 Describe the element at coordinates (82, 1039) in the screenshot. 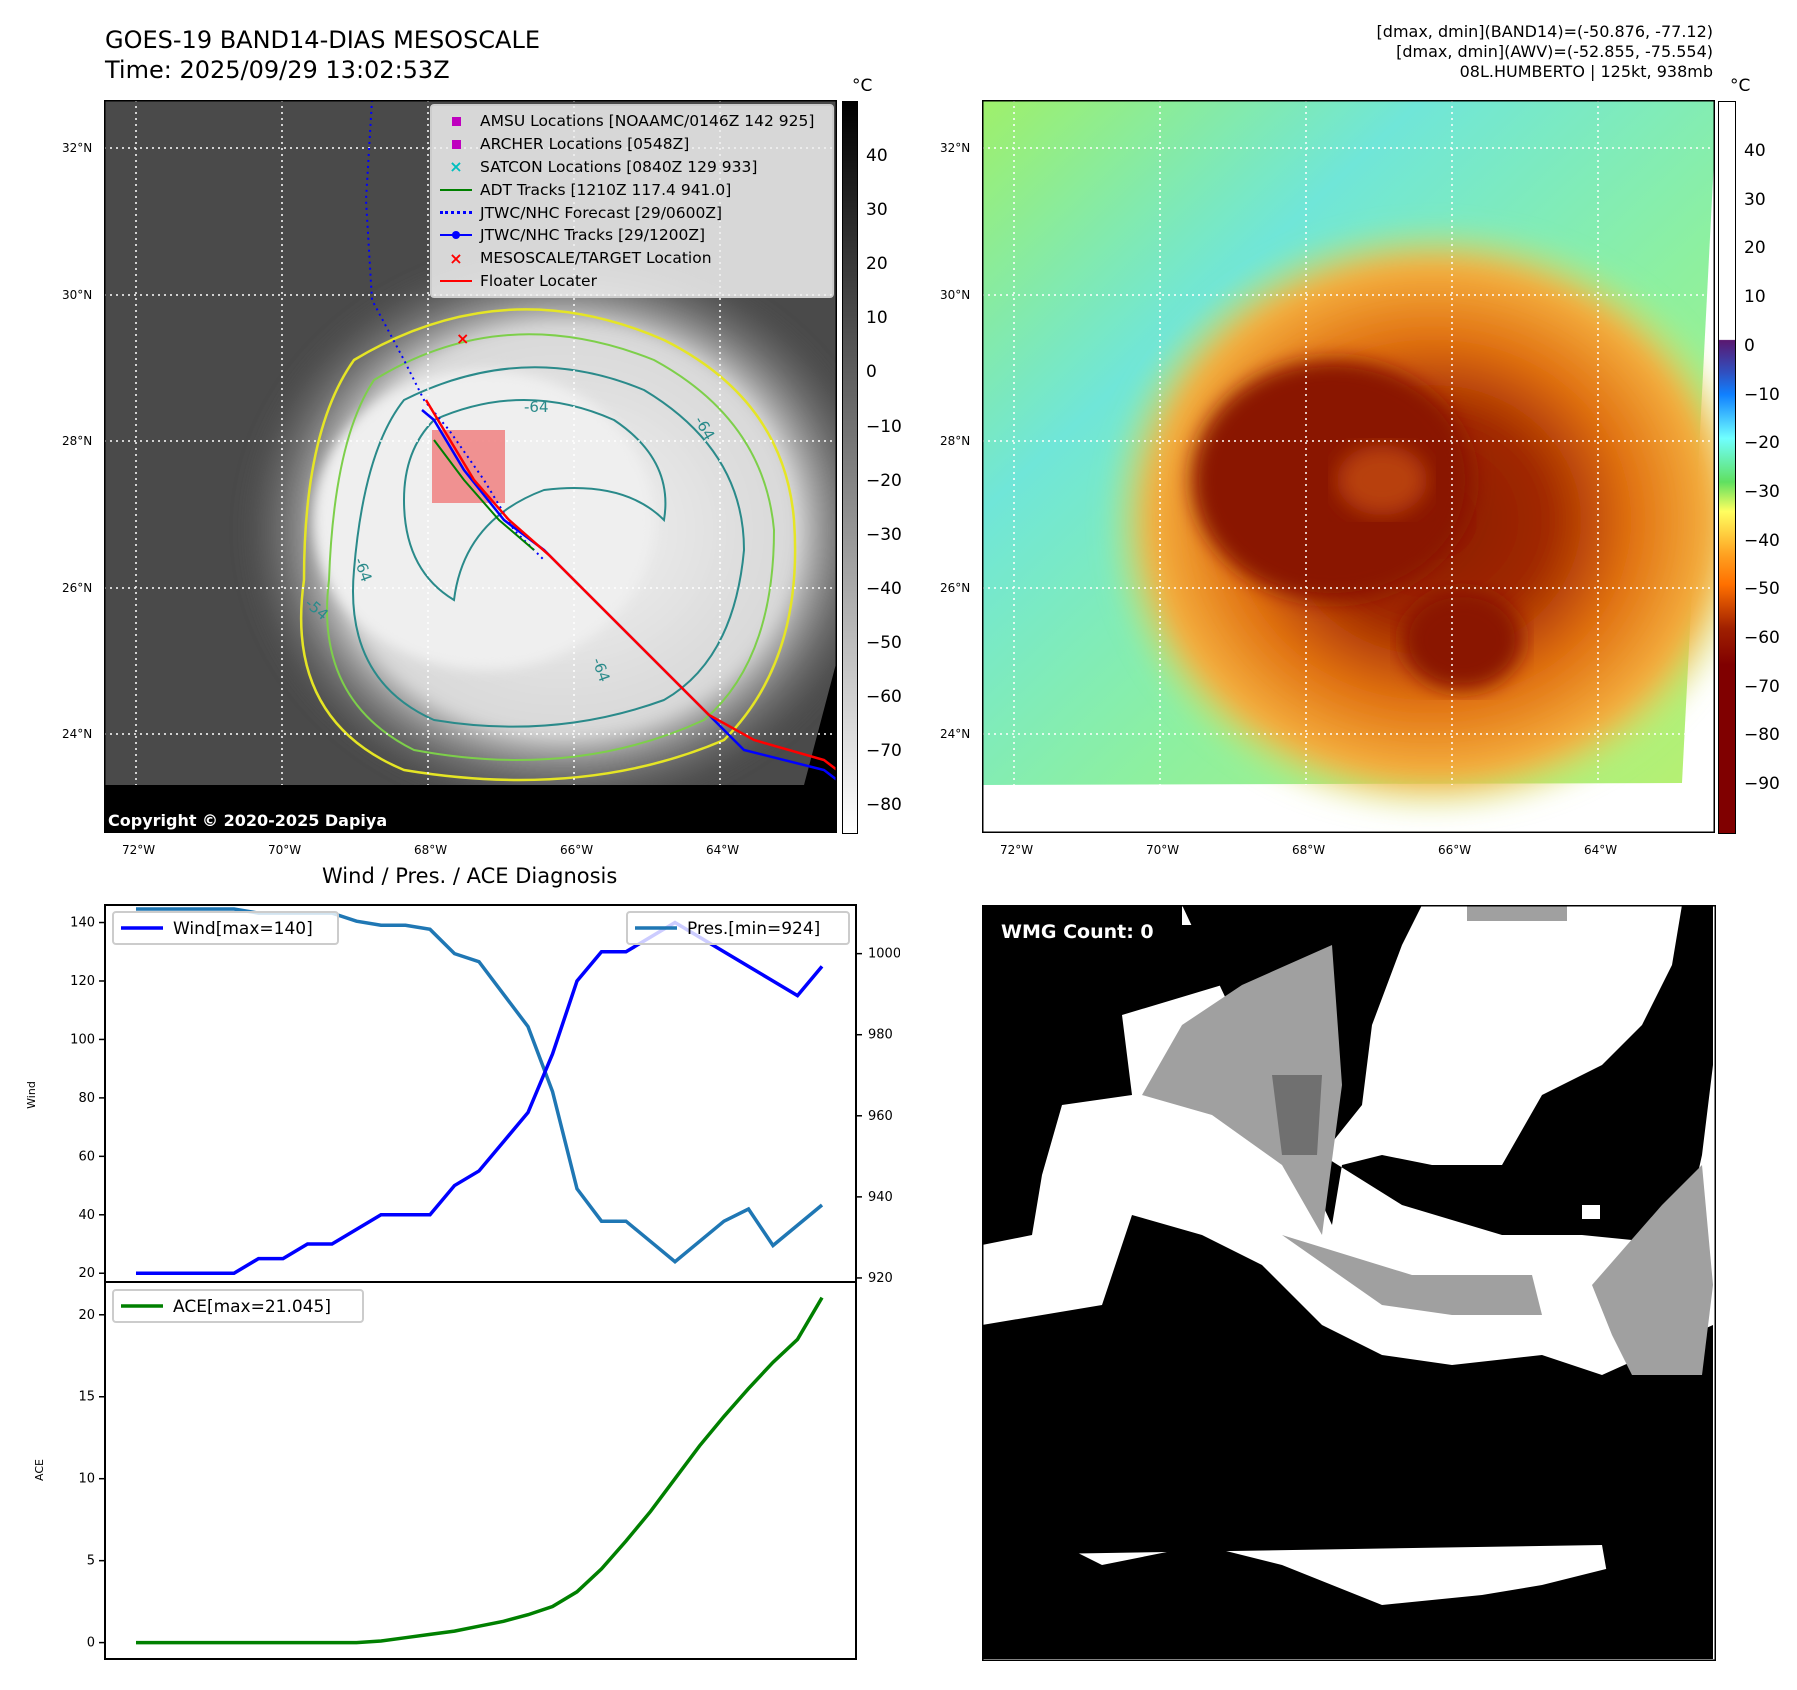

I see `y-tick-label: 100` at that location.